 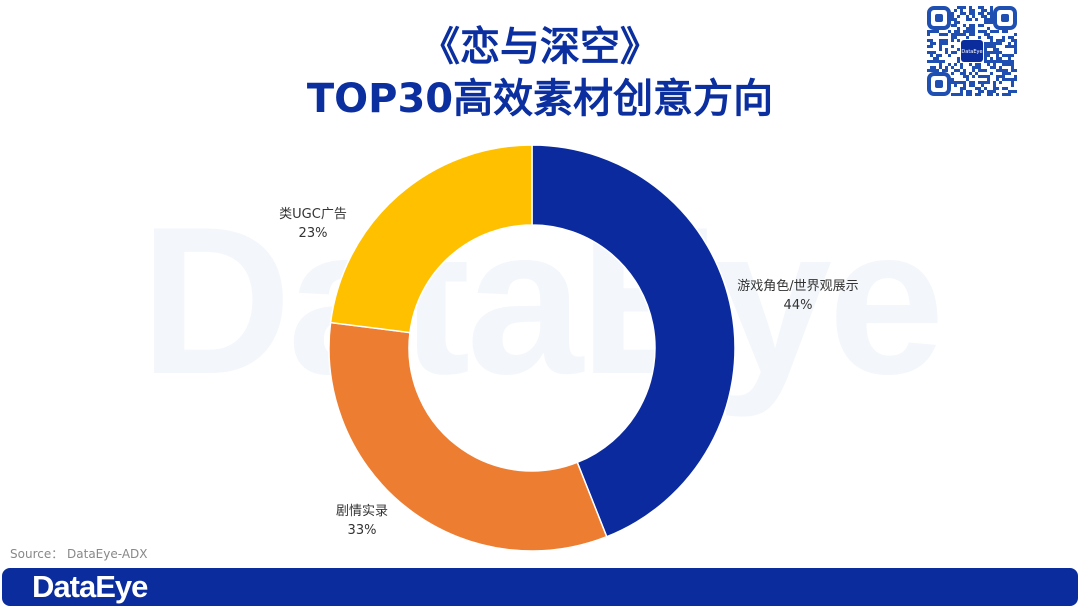 I want to click on qr-code: DataEye, so click(x=972, y=51).